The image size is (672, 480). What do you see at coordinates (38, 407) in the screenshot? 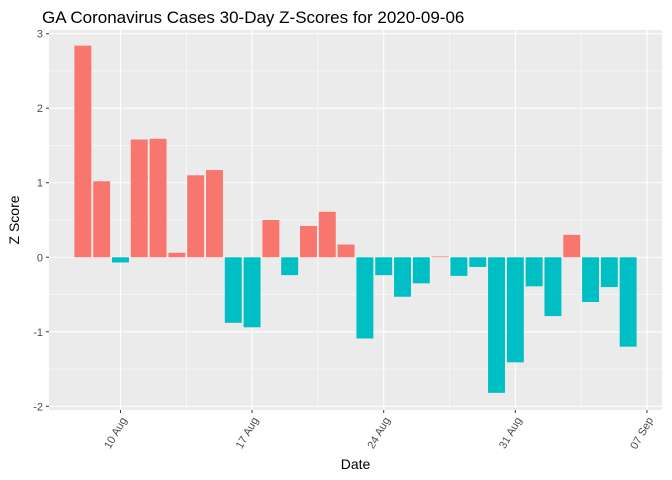
I see `y-tick-label: -2` at bounding box center [38, 407].